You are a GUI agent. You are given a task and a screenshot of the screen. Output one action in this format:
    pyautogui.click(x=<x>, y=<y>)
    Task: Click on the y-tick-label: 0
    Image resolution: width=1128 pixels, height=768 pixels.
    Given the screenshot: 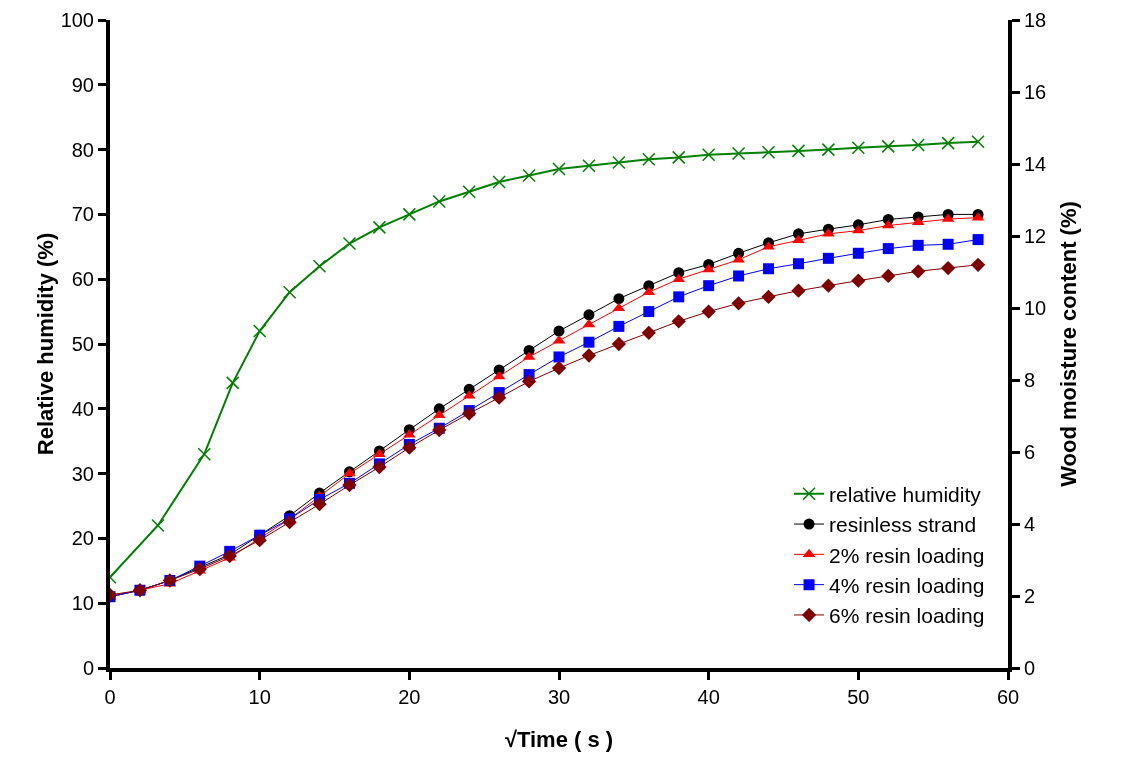 What is the action you would take?
    pyautogui.click(x=88, y=668)
    